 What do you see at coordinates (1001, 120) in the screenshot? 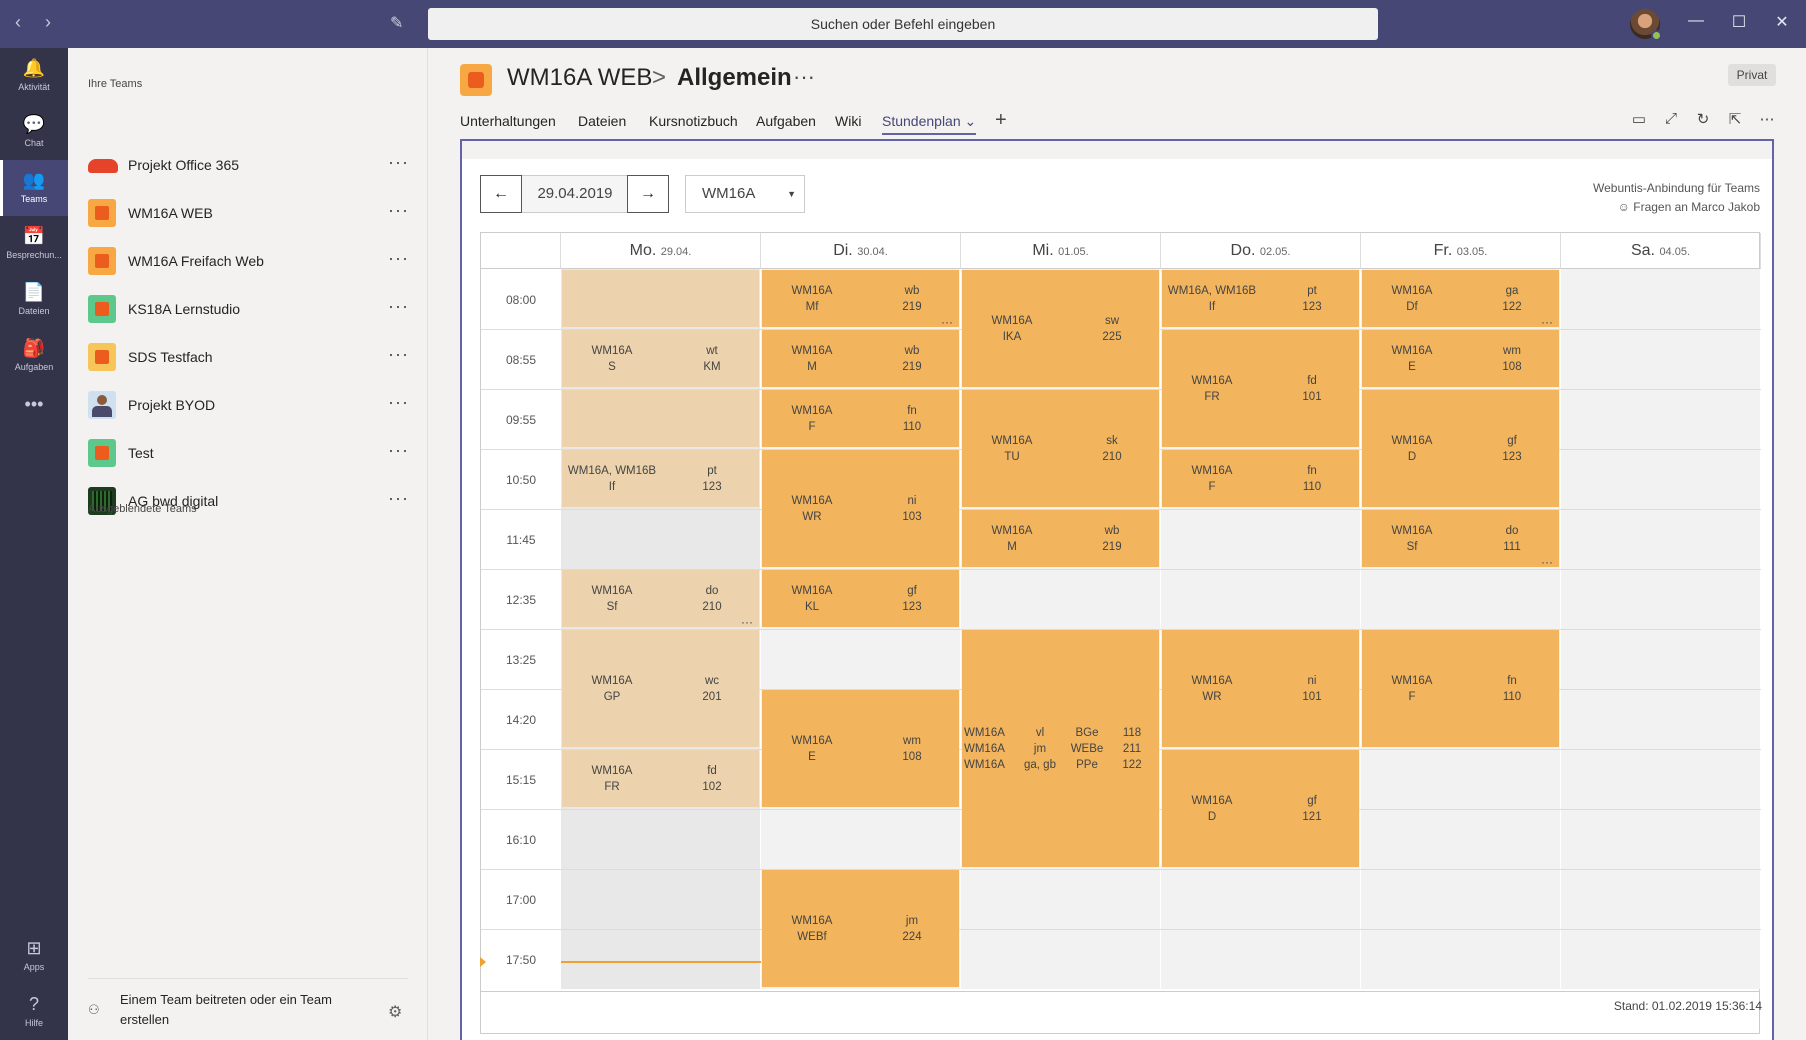
I see `add-tab-button: +` at bounding box center [1001, 120].